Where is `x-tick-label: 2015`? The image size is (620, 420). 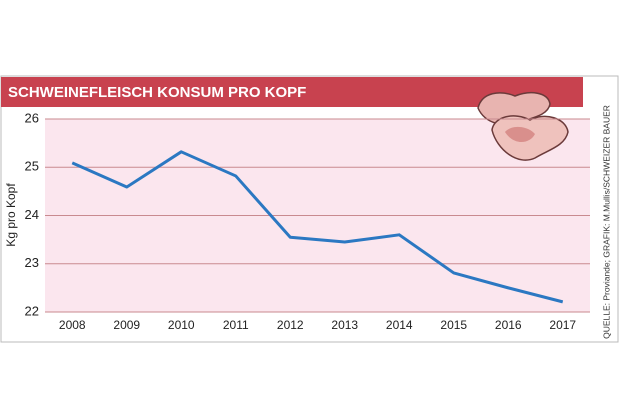
x-tick-label: 2015 is located at coordinates (453, 325).